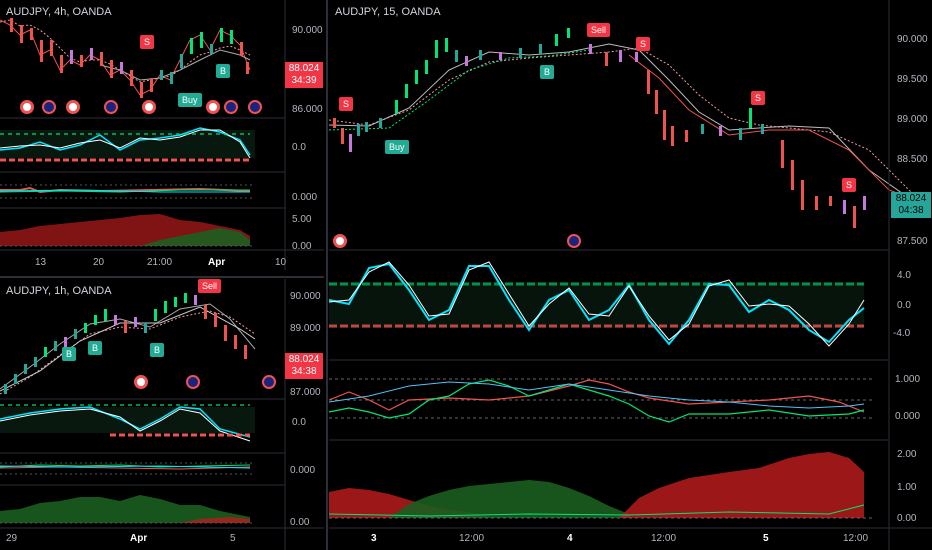  What do you see at coordinates (127, 509) in the screenshot?
I see `oscillator-3-1h` at bounding box center [127, 509].